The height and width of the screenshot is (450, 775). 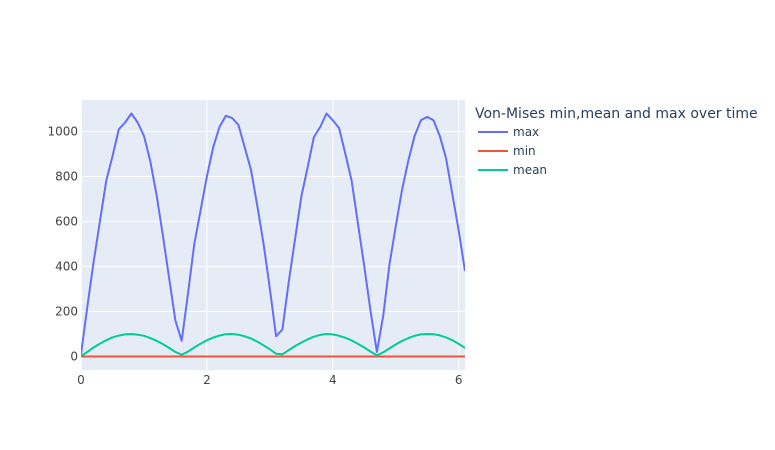 I want to click on x-tick-label: 4, so click(x=333, y=380).